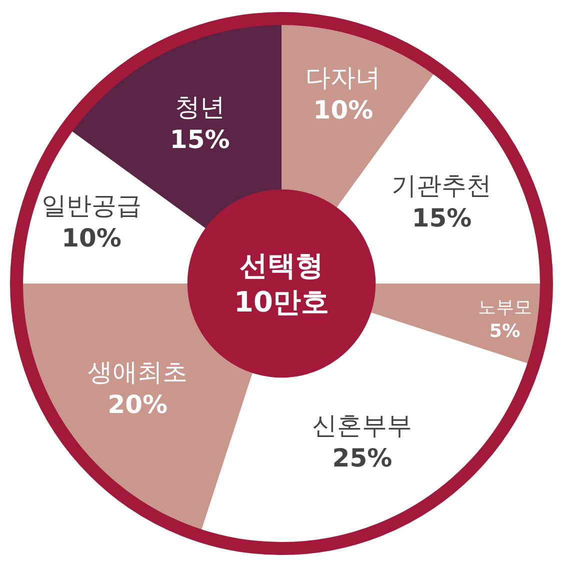 Image resolution: width=563 pixels, height=567 pixels. Describe the element at coordinates (362, 425) in the screenshot. I see `slice-label: 신혼부부` at that location.